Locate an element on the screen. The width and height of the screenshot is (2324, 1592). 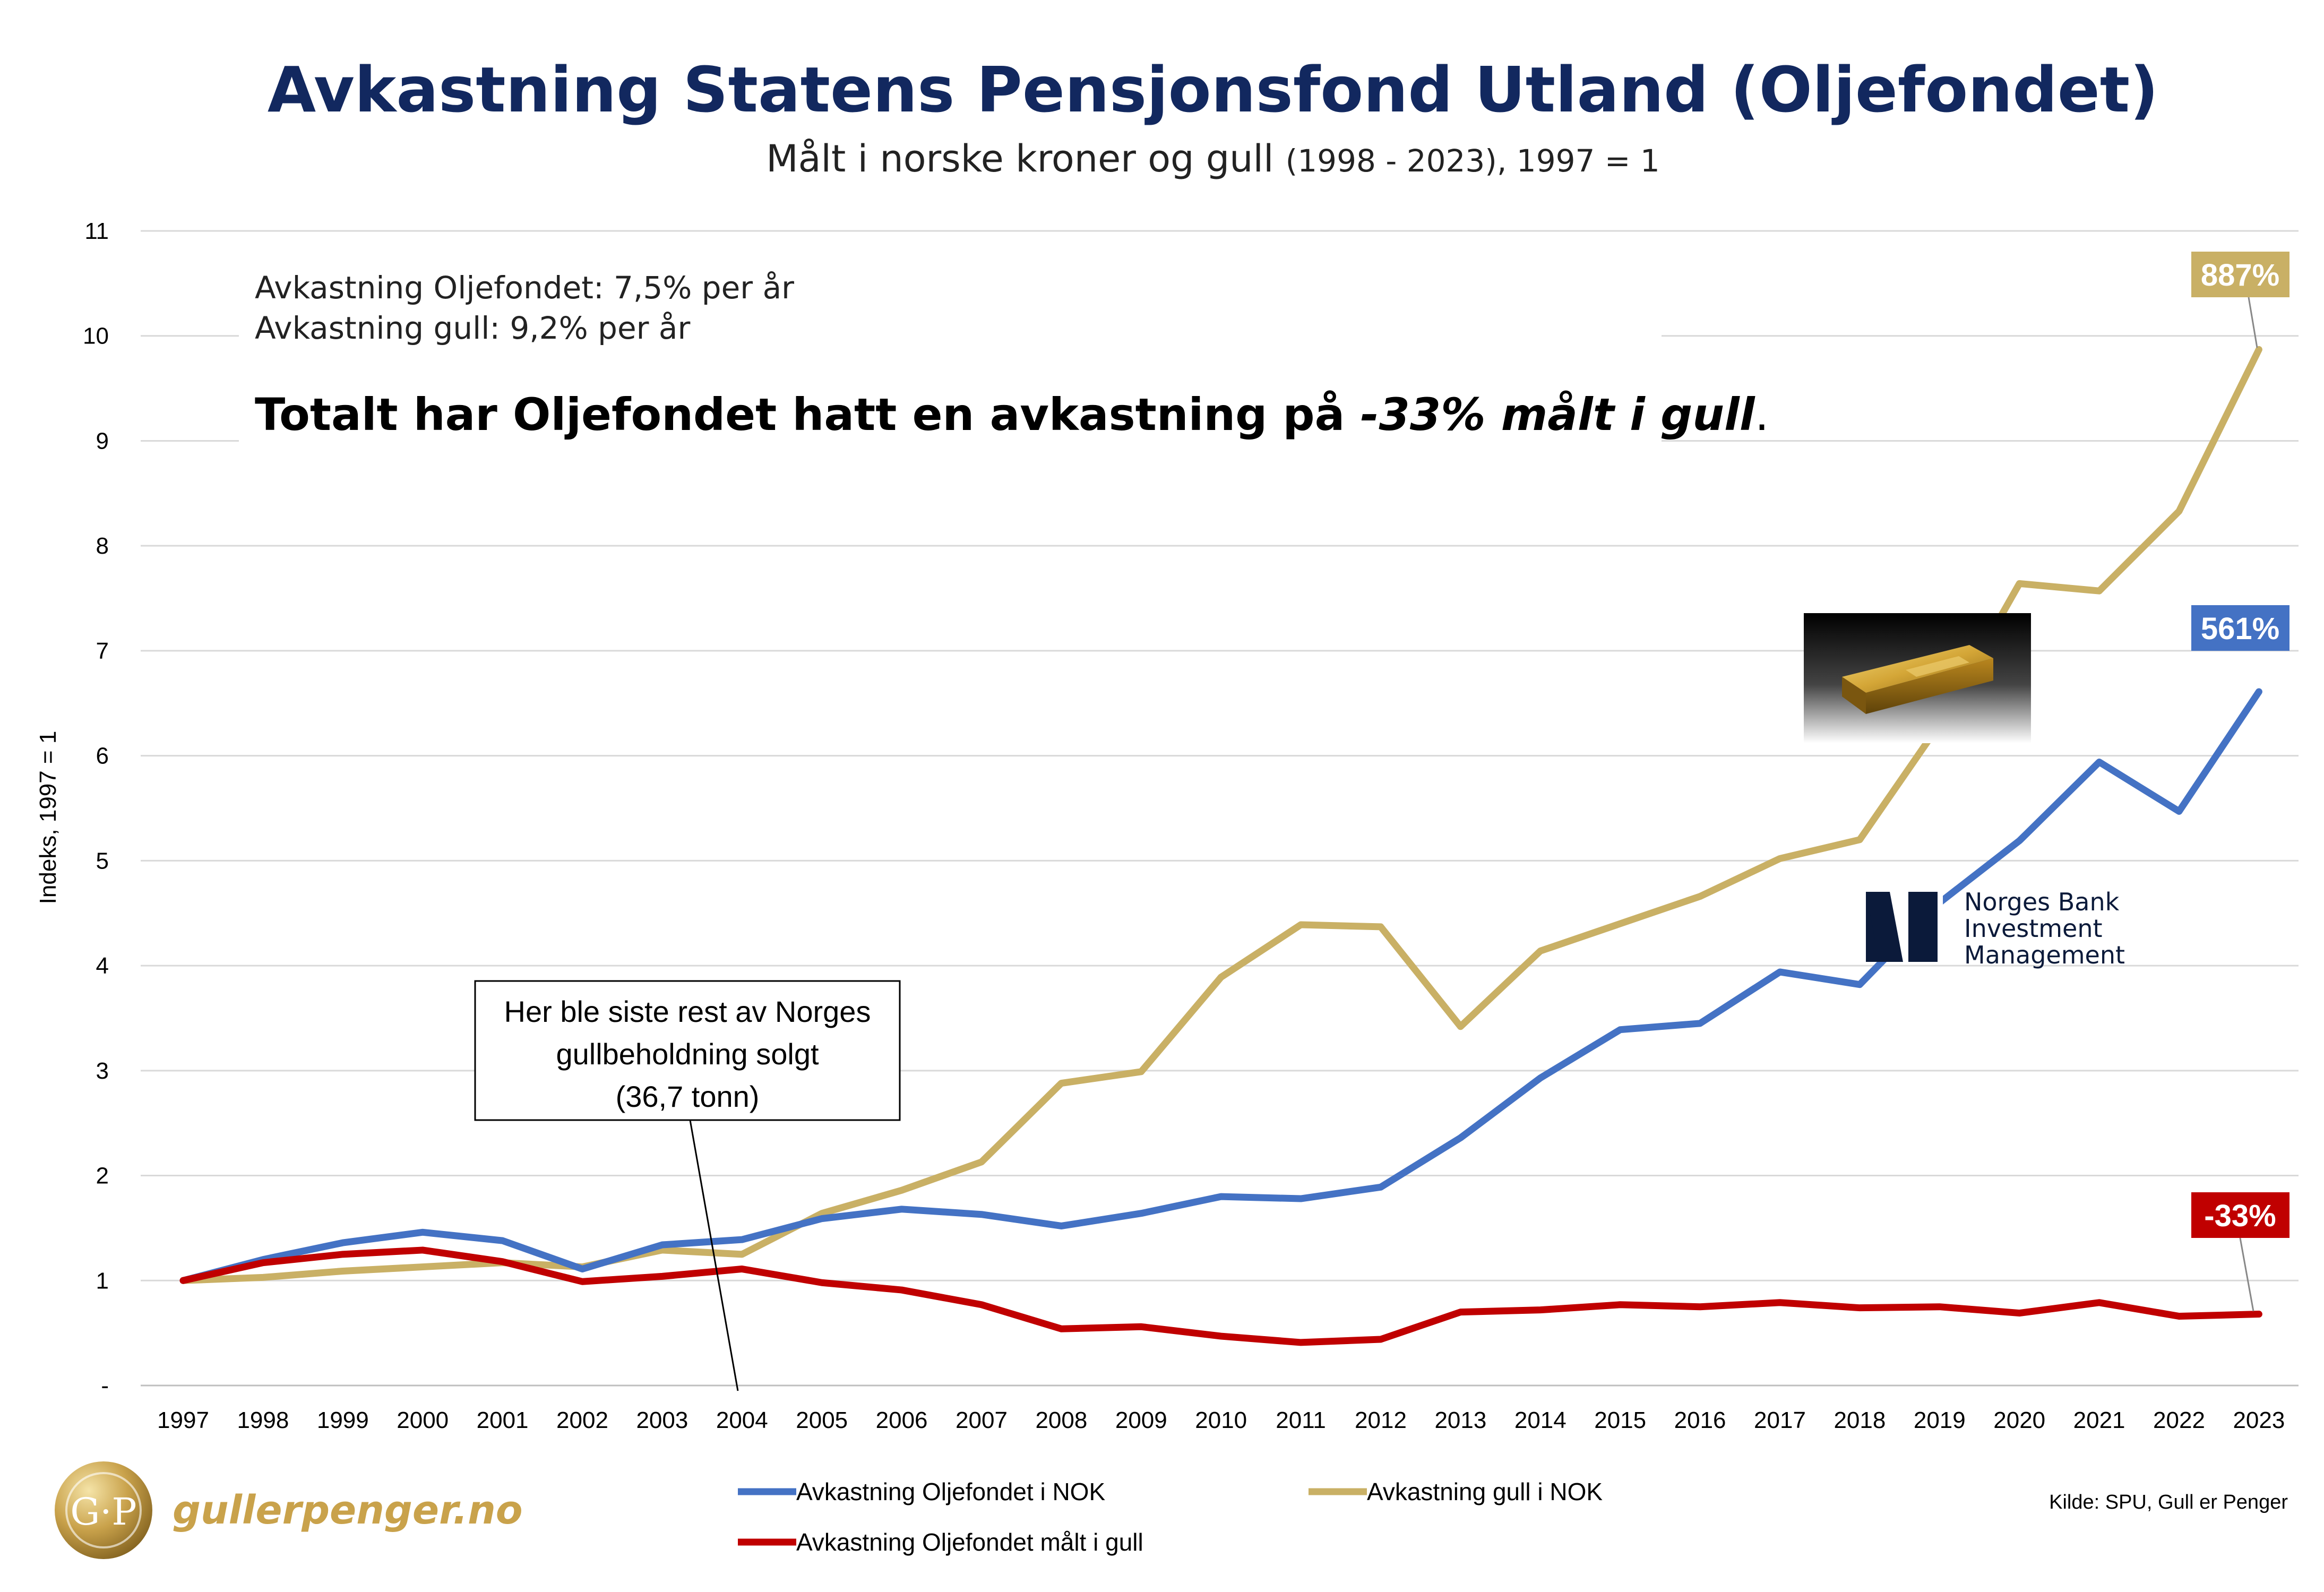
y-tick-label: 5 is located at coordinates (102, 861).